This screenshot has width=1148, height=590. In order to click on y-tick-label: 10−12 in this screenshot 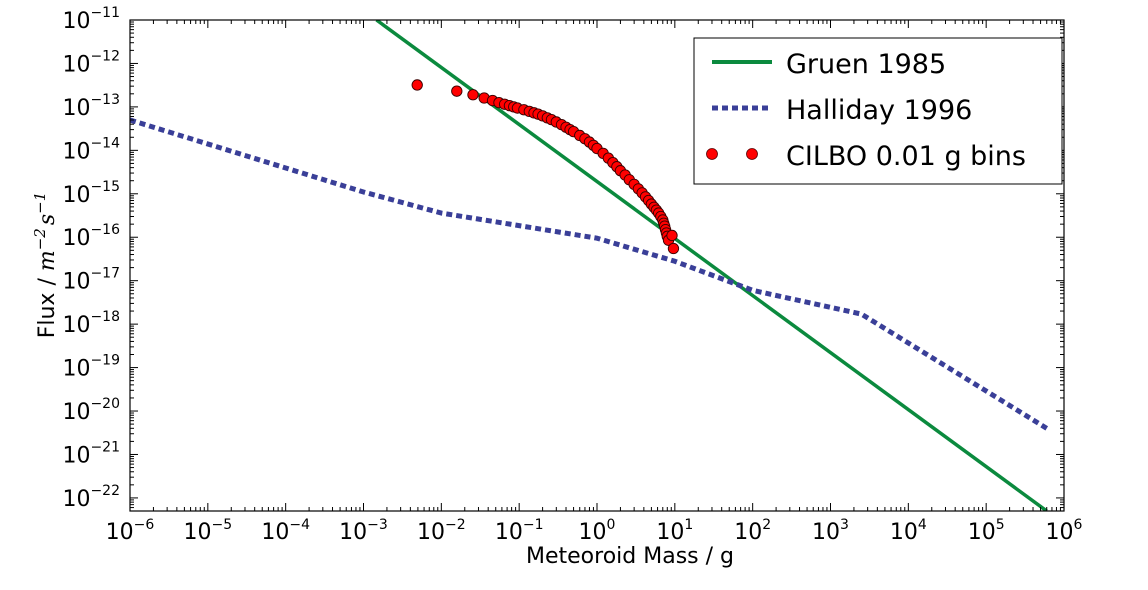, I will do `click(91, 62)`.